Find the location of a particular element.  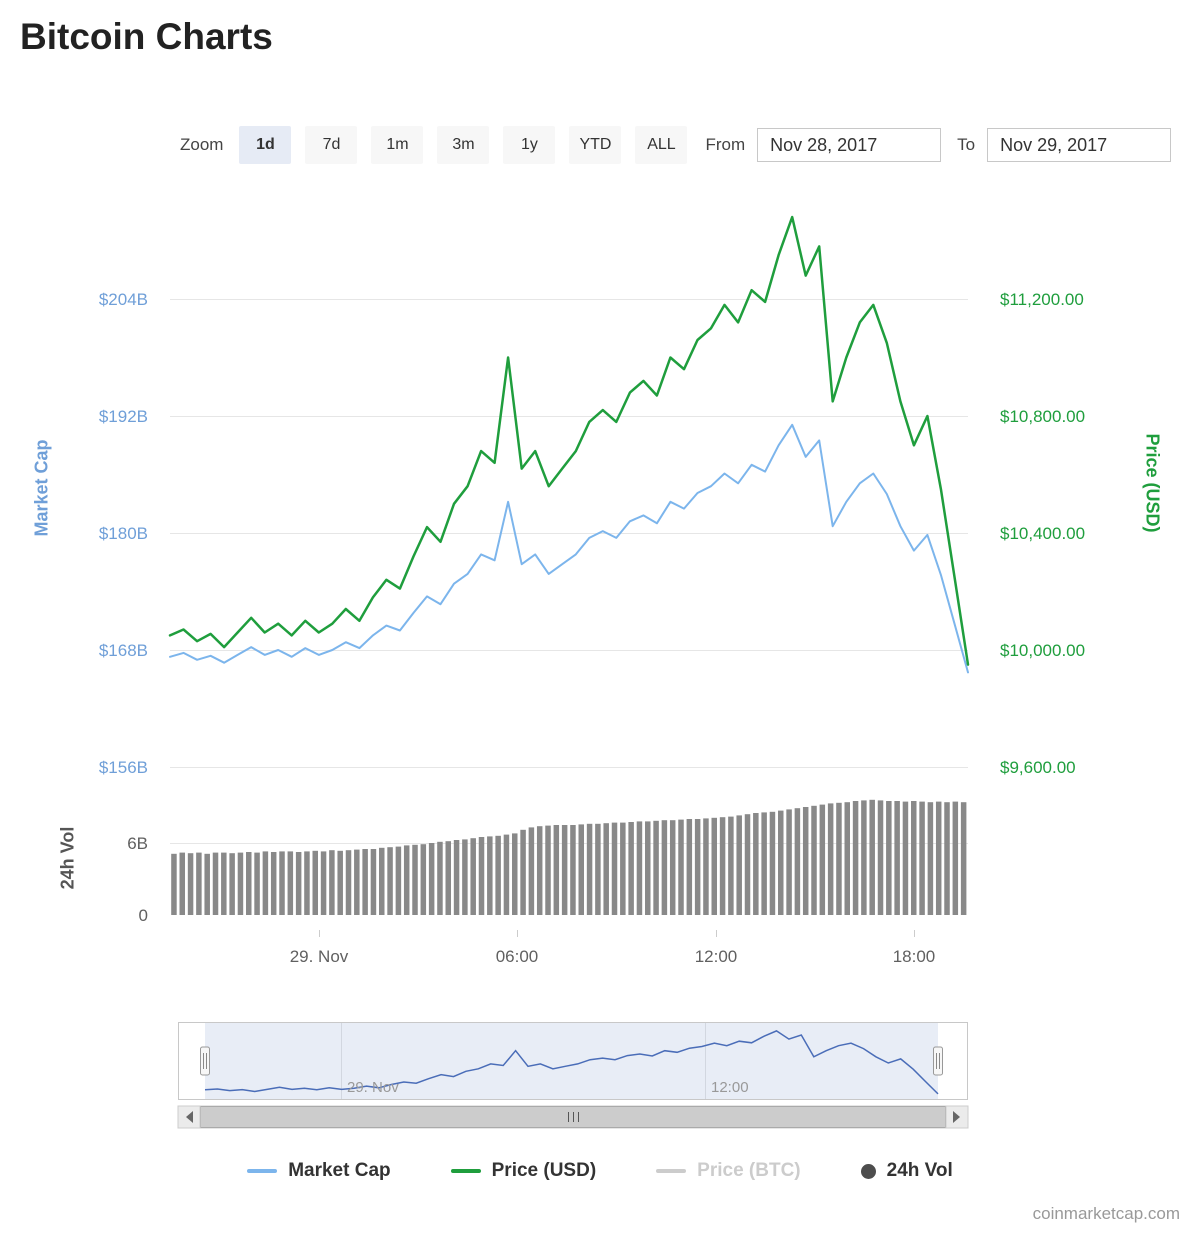

zoom-button-1y: 1y is located at coordinates (529, 145).